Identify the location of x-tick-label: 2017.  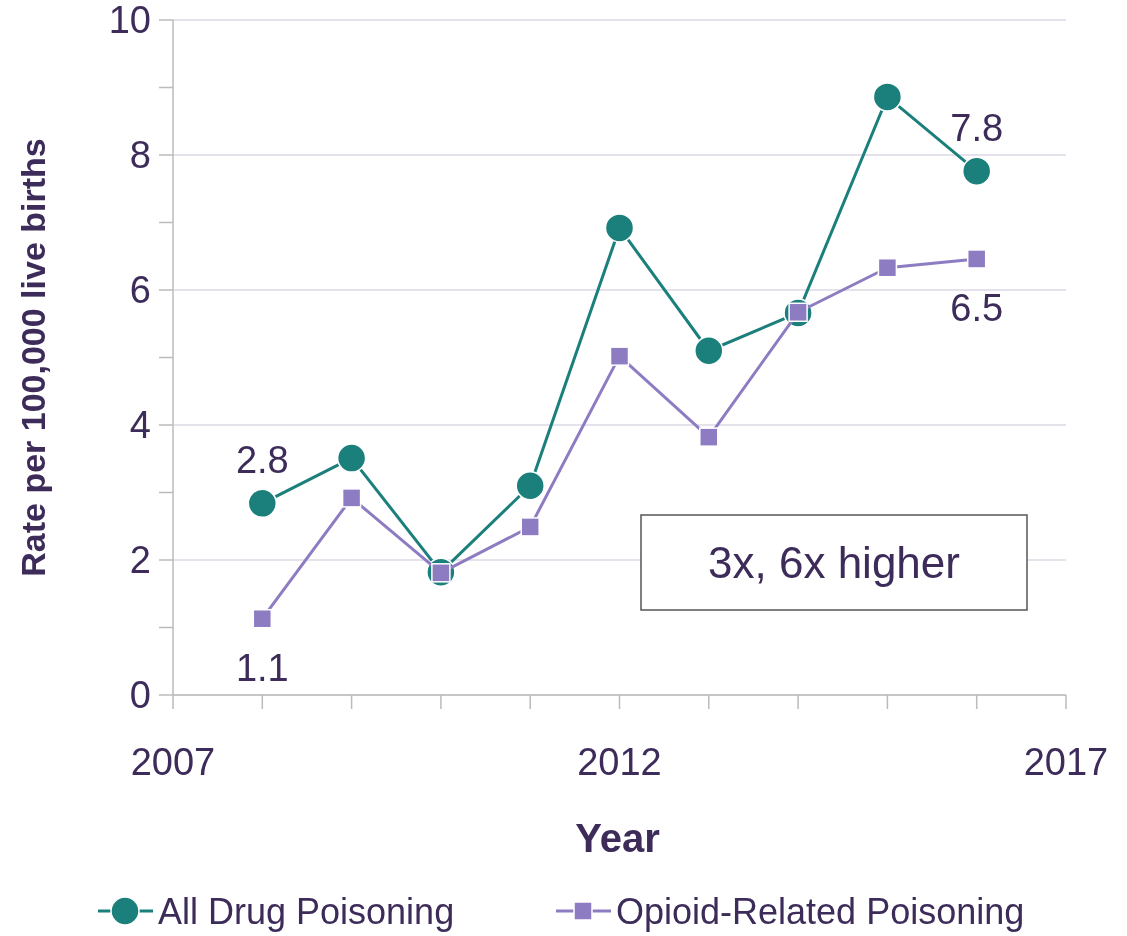
(1066, 762).